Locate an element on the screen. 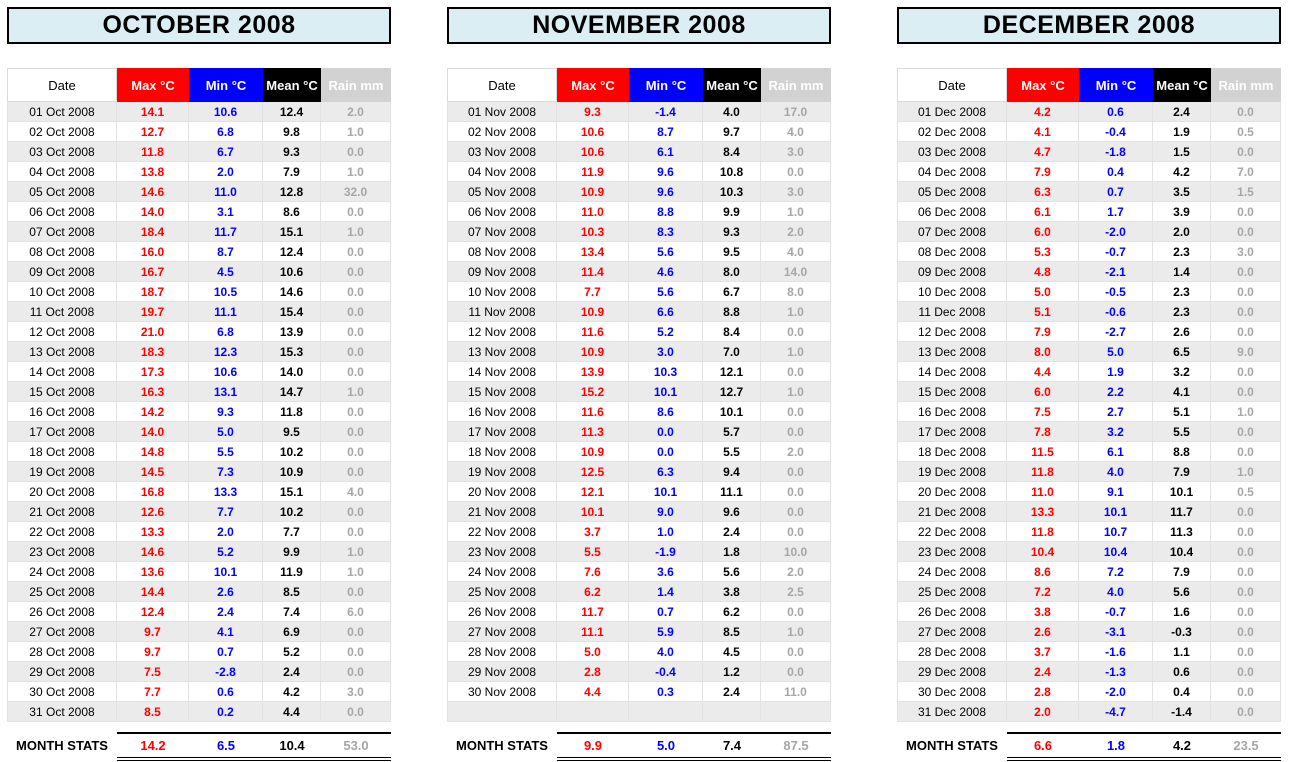 The width and height of the screenshot is (1292, 762). month-stats-values: 9.9 5.0 7.4 87.5 is located at coordinates (694, 746).